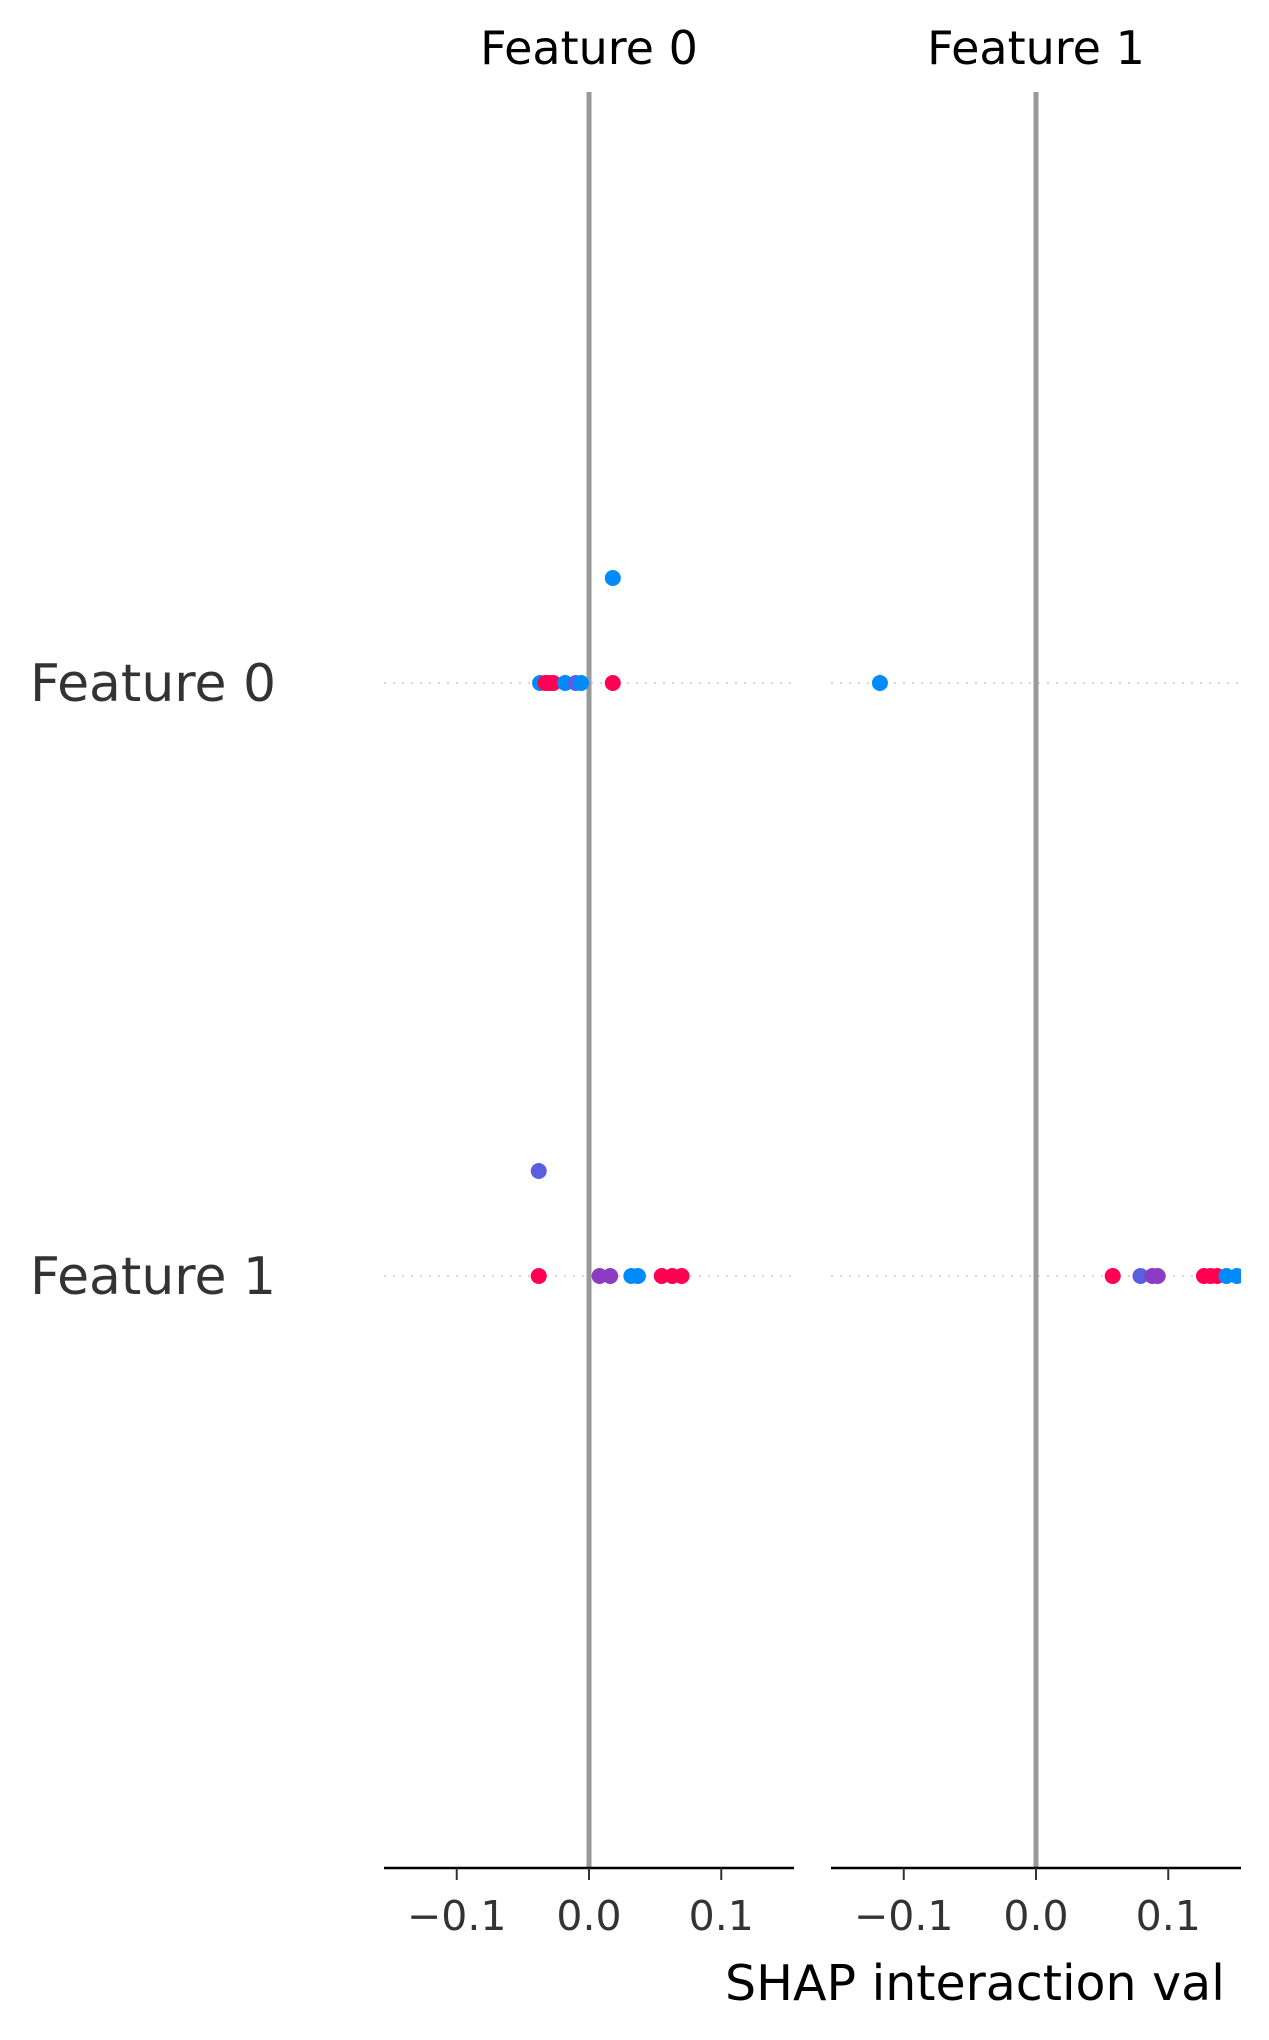 Image resolution: width=1269 pixels, height=2040 pixels. Describe the element at coordinates (589, 48) in the screenshot. I see `panel-title: Feature 0` at that location.